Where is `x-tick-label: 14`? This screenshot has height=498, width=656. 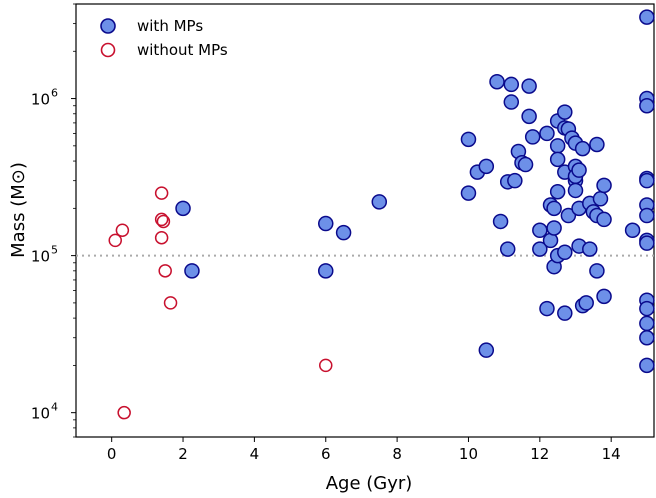
x-tick-label: 14 is located at coordinates (611, 454).